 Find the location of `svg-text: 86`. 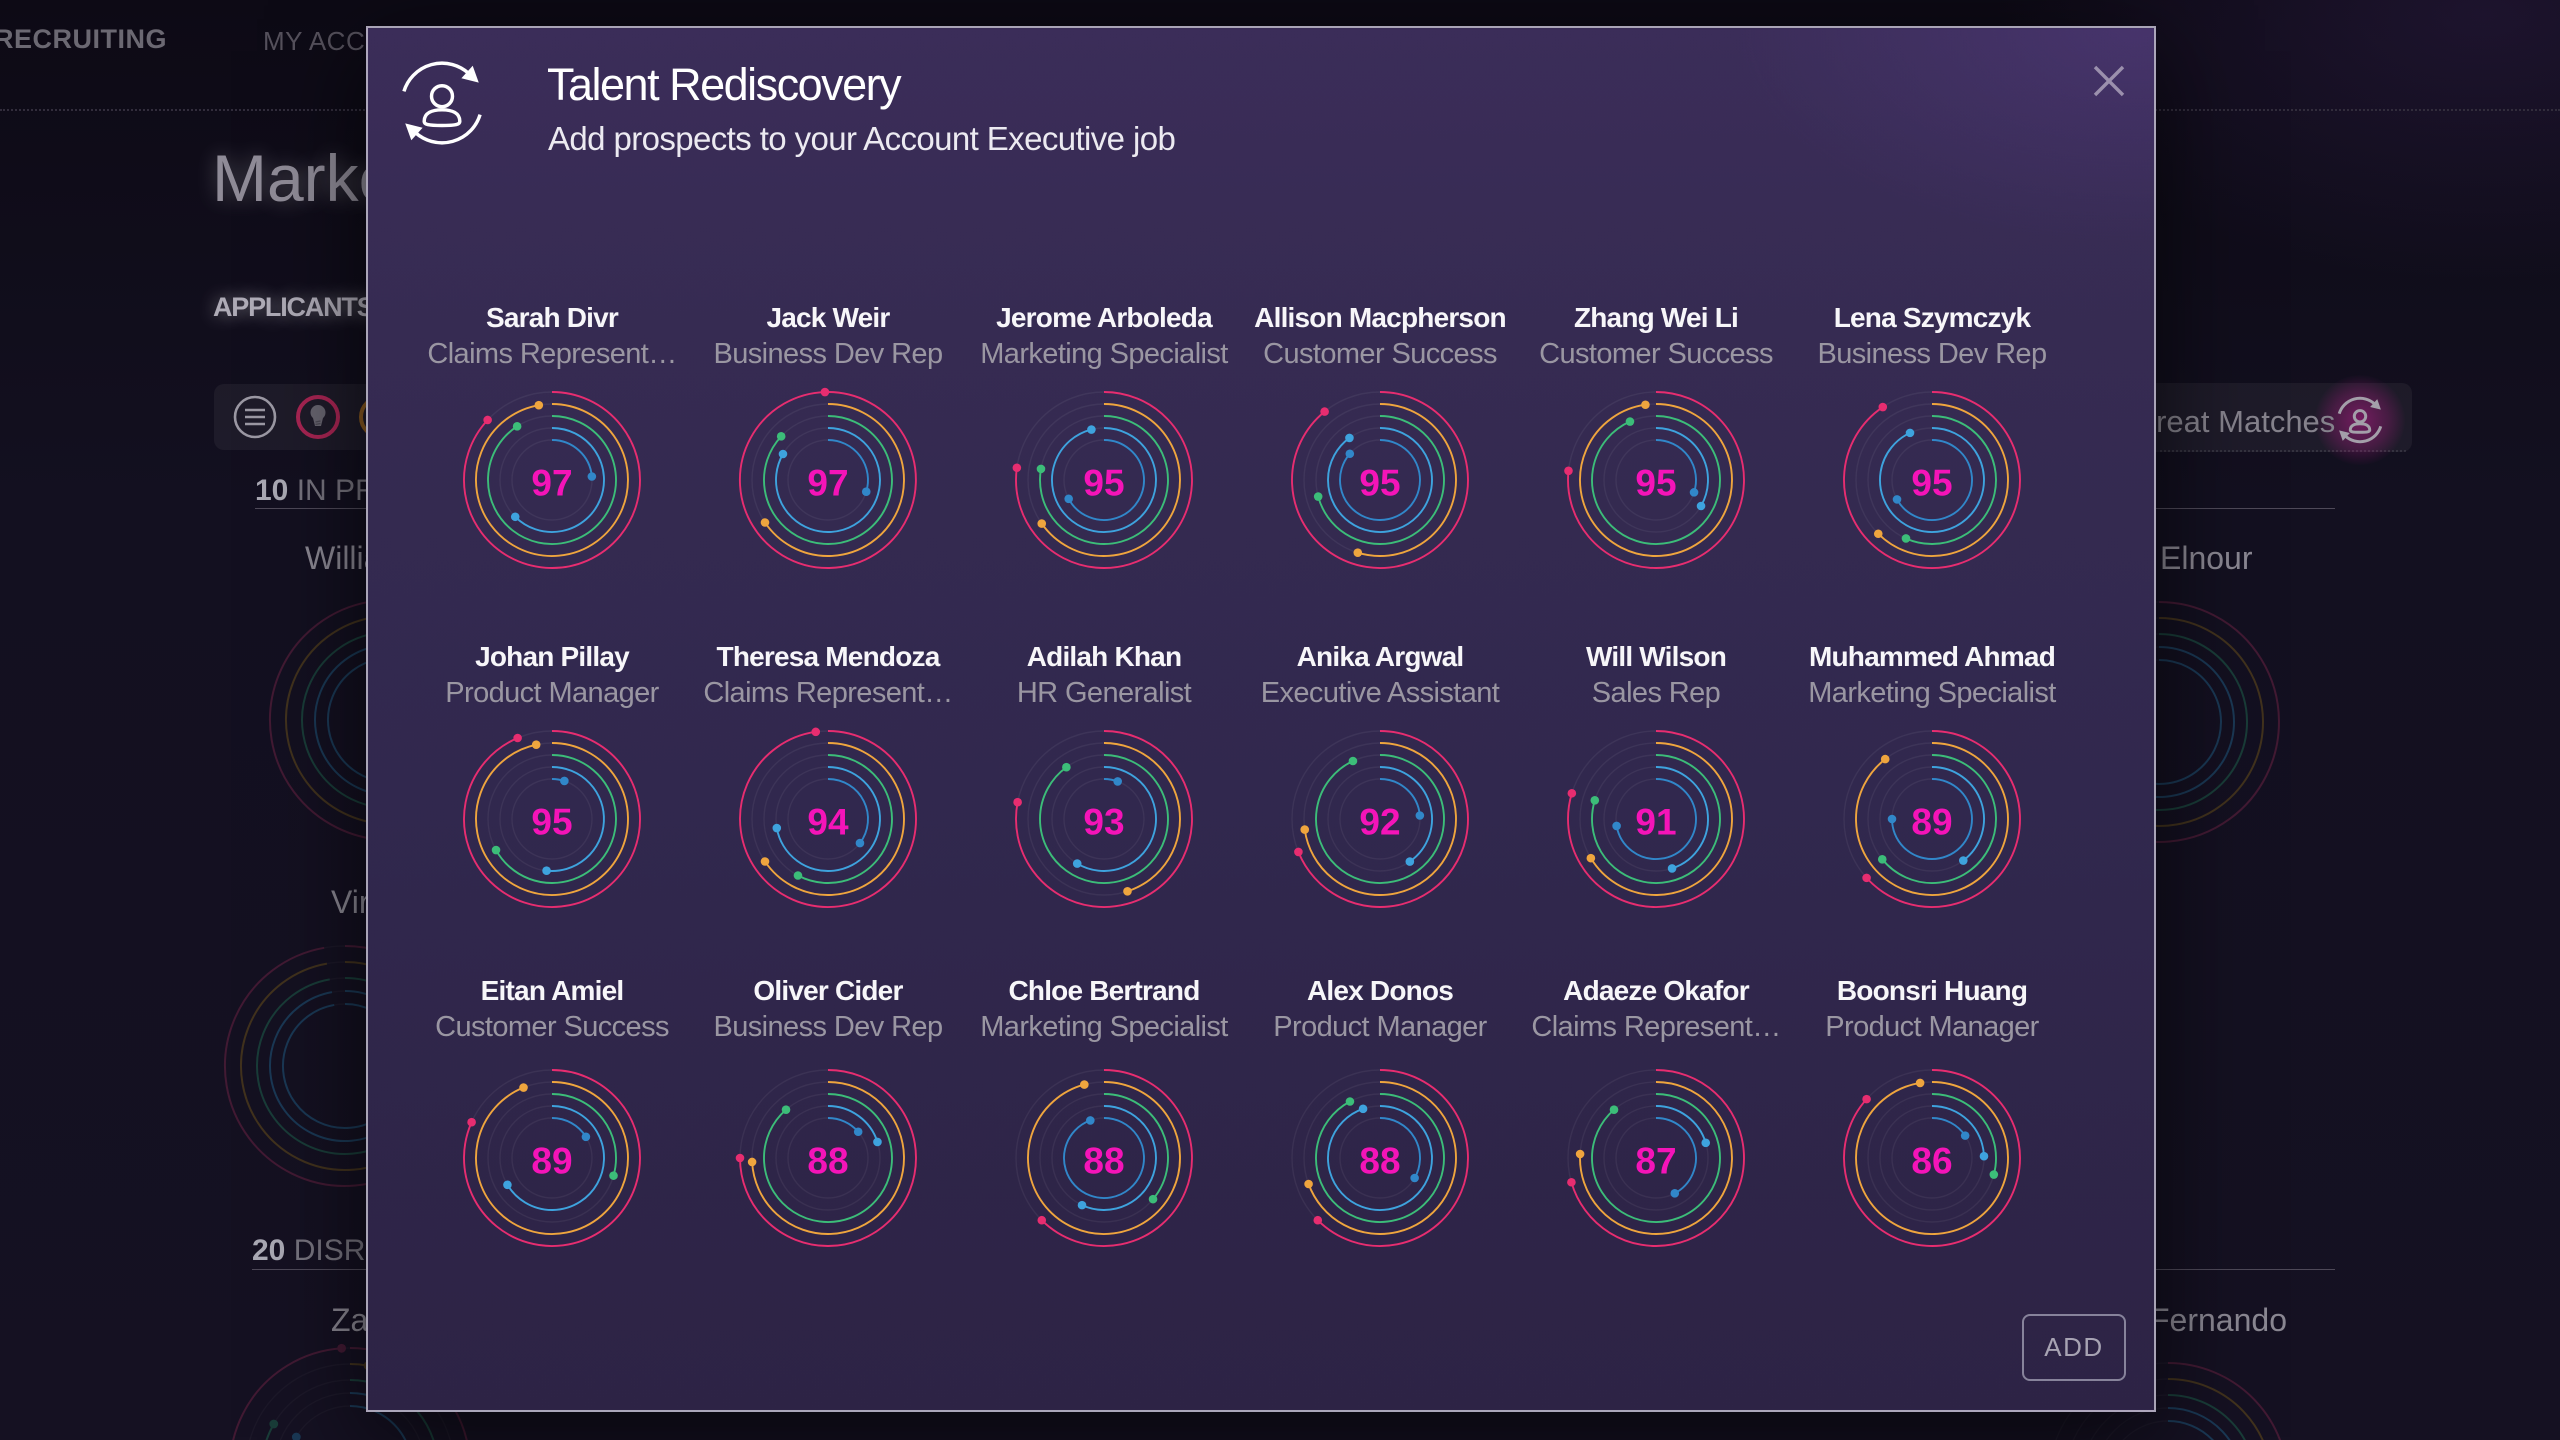

svg-text: 86 is located at coordinates (1931, 1161).